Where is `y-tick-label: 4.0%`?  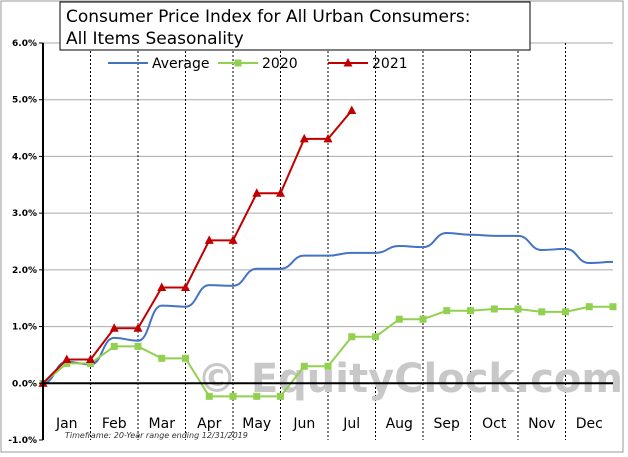 y-tick-label: 4.0% is located at coordinates (24, 157).